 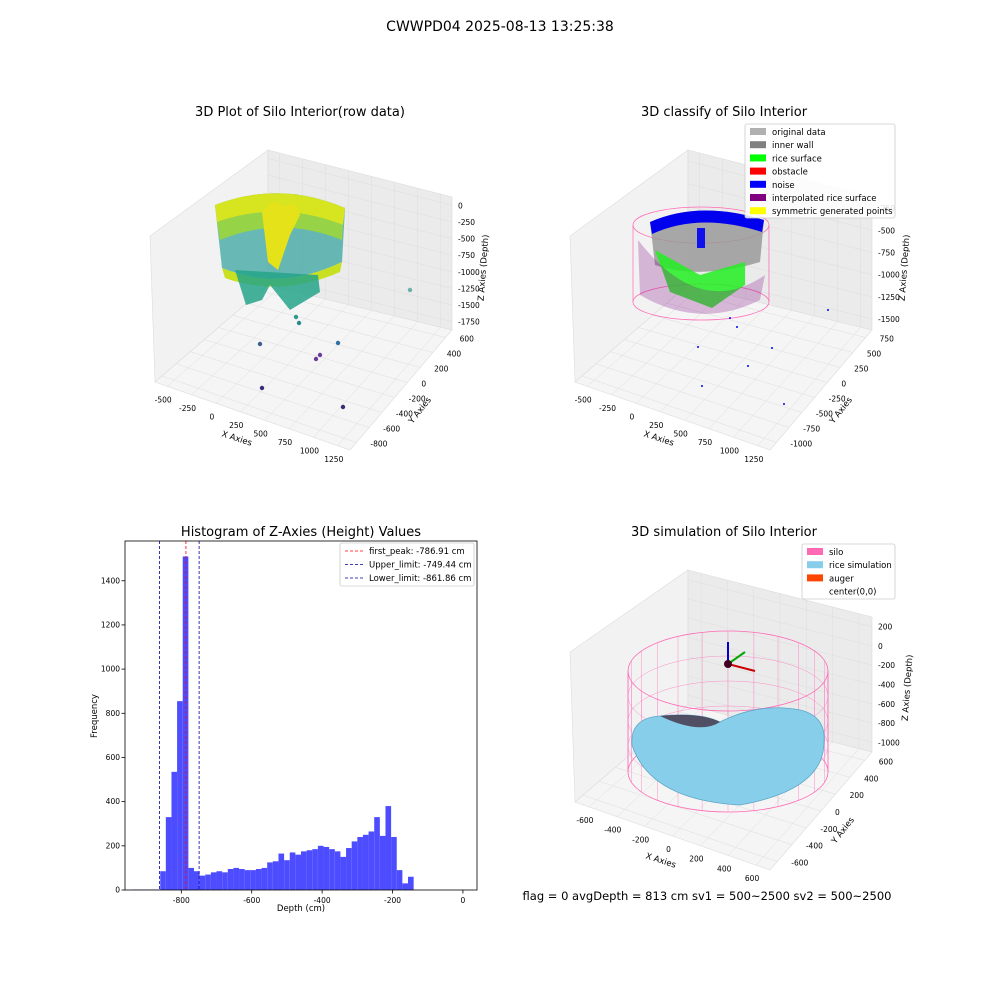 I want to click on raw-floor-cluster, so click(x=277, y=290).